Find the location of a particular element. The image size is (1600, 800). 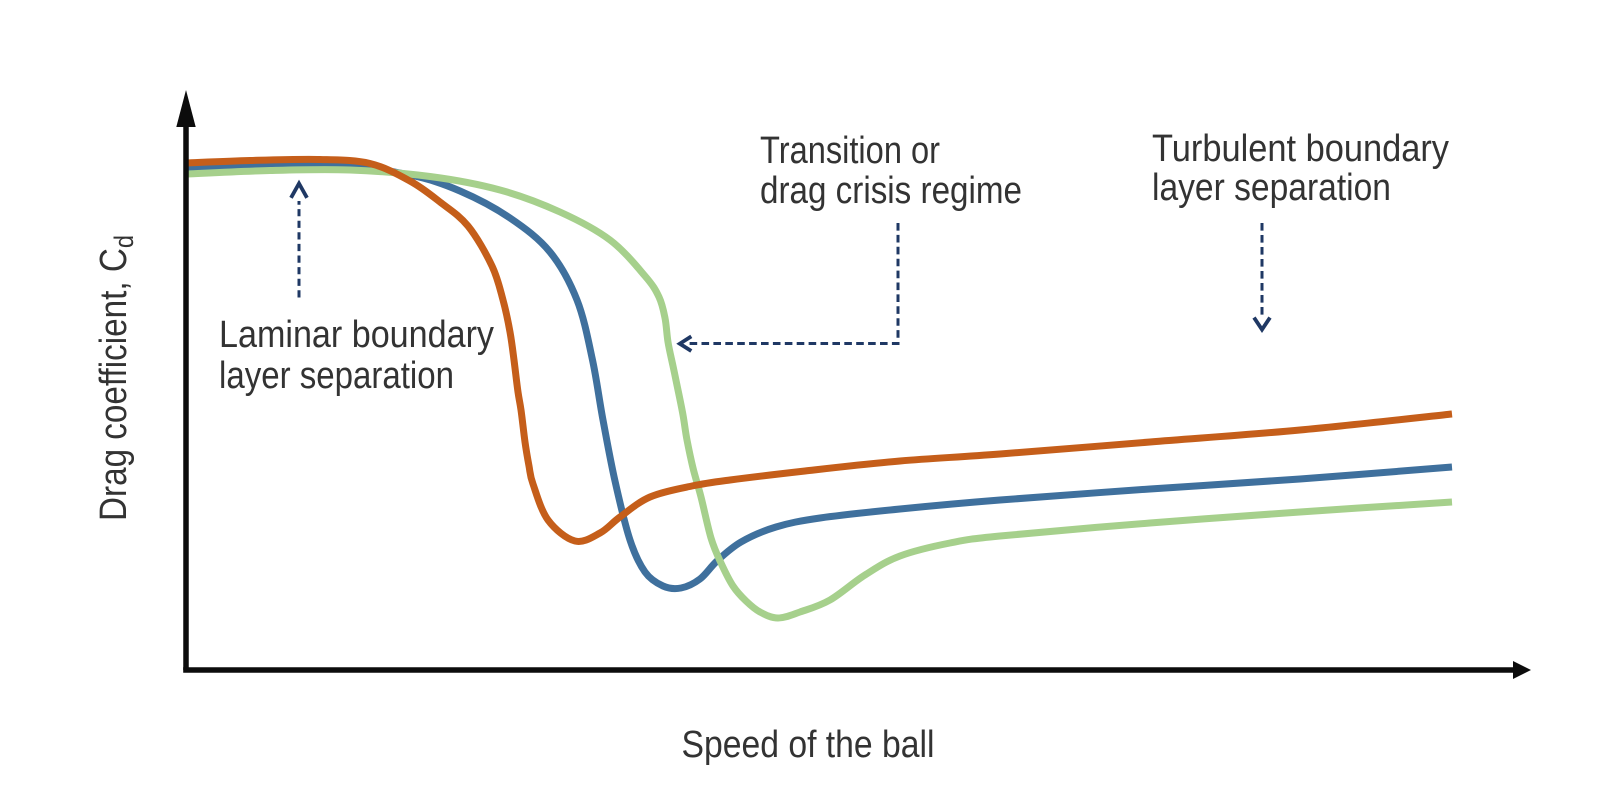

svg-text: Turbulent boundary is located at coordinates (1300, 149).